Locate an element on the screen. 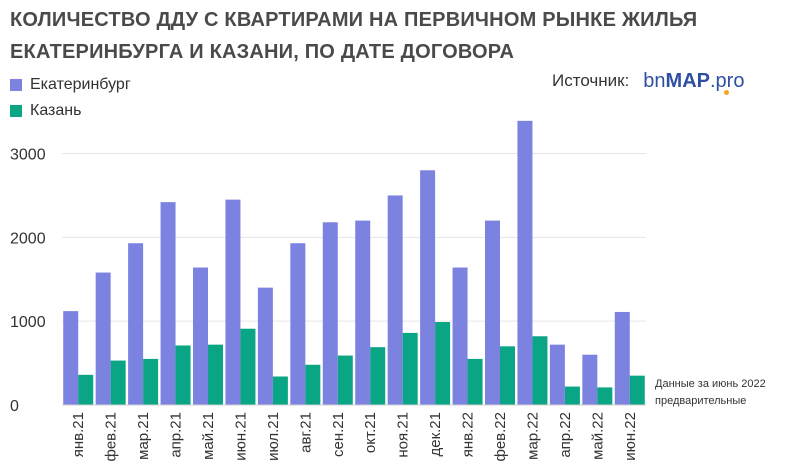  y-tick-label: 0 is located at coordinates (14, 406).